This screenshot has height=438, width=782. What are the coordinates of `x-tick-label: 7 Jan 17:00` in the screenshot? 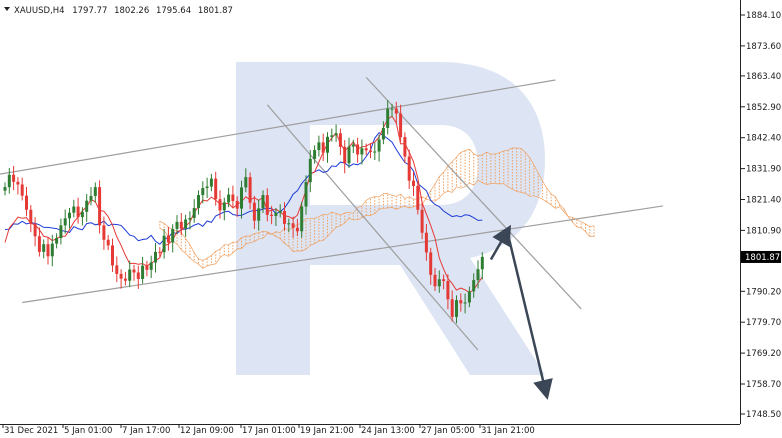 It's located at (146, 431).